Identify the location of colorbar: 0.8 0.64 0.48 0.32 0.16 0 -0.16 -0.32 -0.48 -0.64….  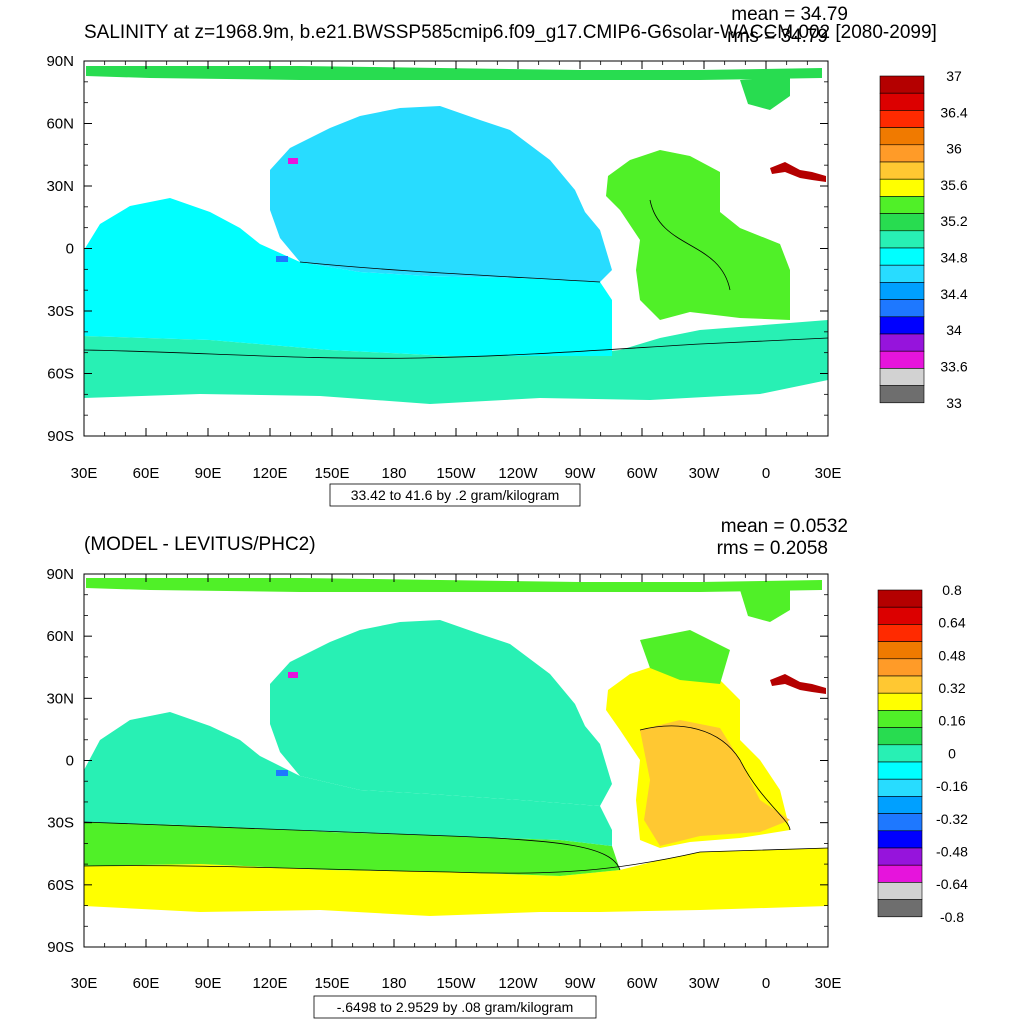
(922, 753).